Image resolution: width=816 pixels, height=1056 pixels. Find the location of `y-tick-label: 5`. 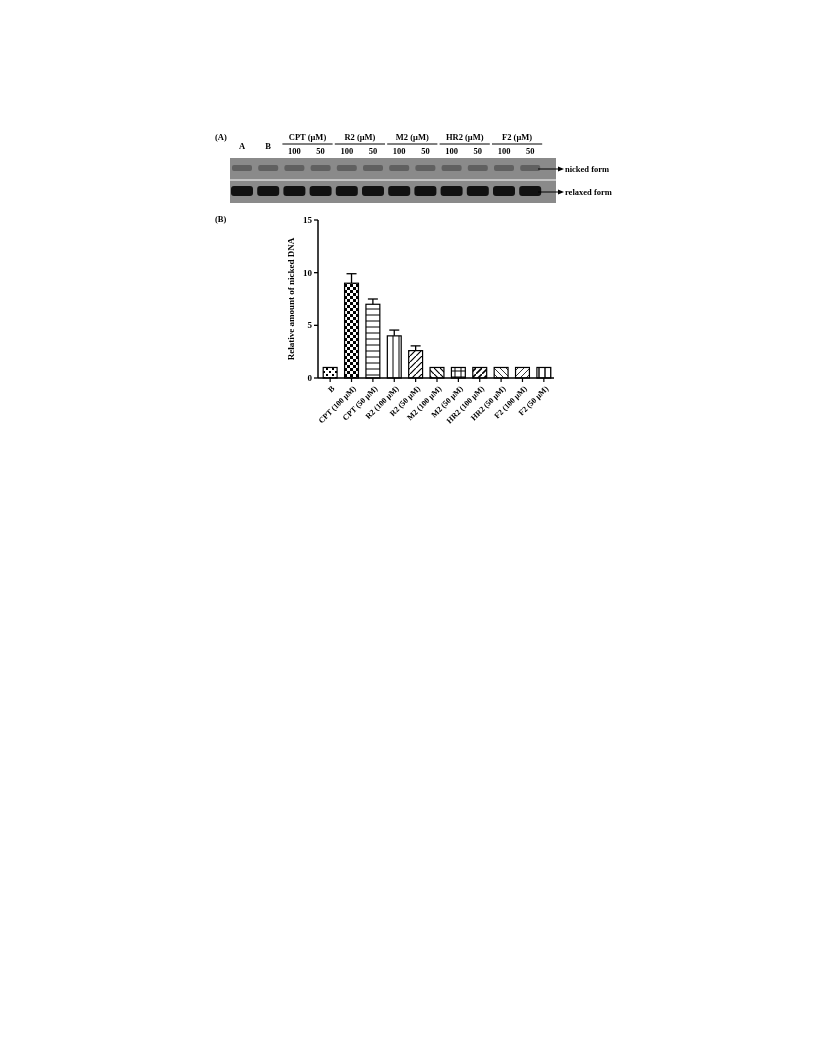

y-tick-label: 5 is located at coordinates (310, 325).